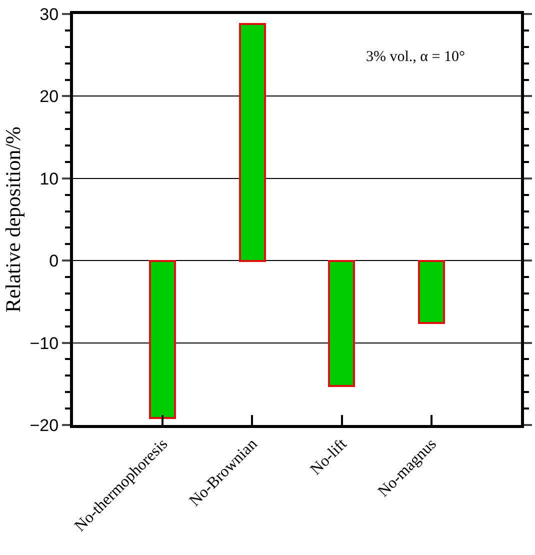  Describe the element at coordinates (44, 425) in the screenshot. I see `y-tick-label: −20` at that location.